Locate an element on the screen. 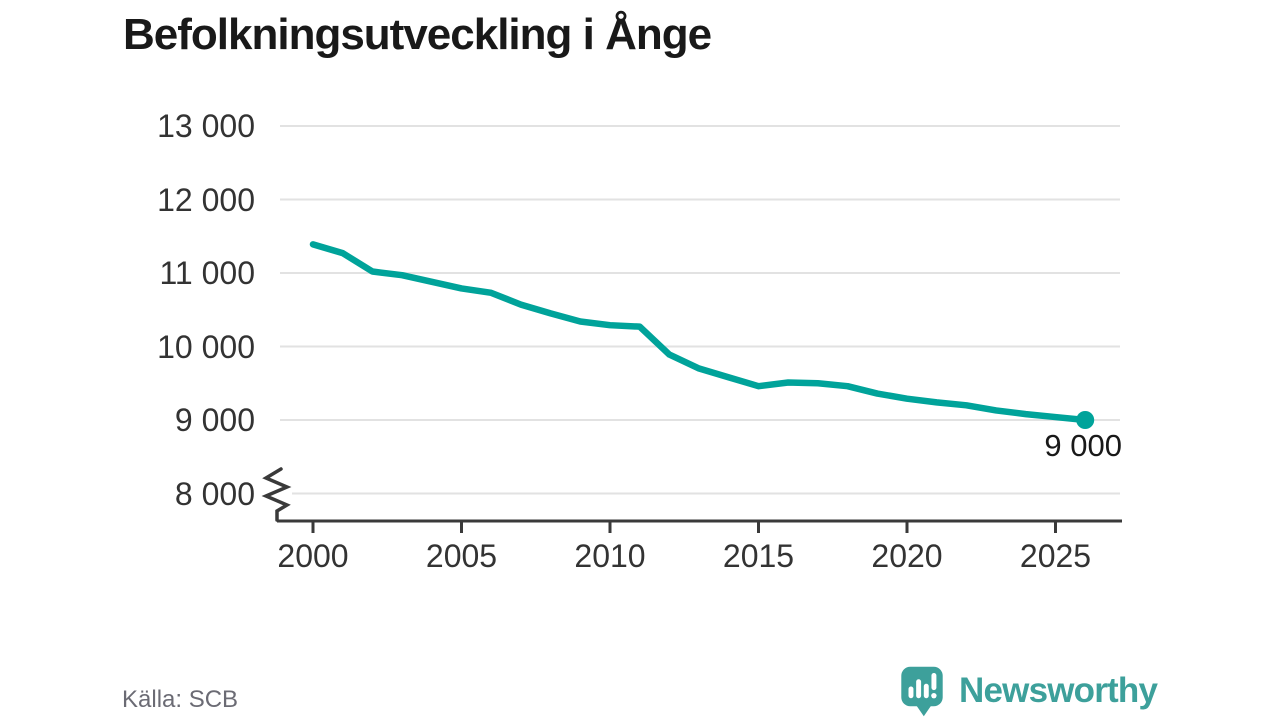 The width and height of the screenshot is (1280, 720). x-tick-label: 2025 is located at coordinates (1055, 556).